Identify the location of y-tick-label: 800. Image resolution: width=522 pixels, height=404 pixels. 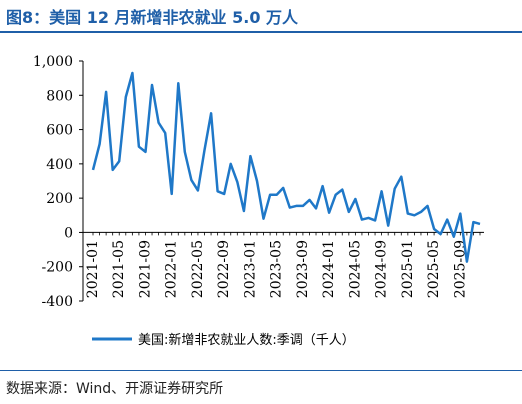
(59, 96).